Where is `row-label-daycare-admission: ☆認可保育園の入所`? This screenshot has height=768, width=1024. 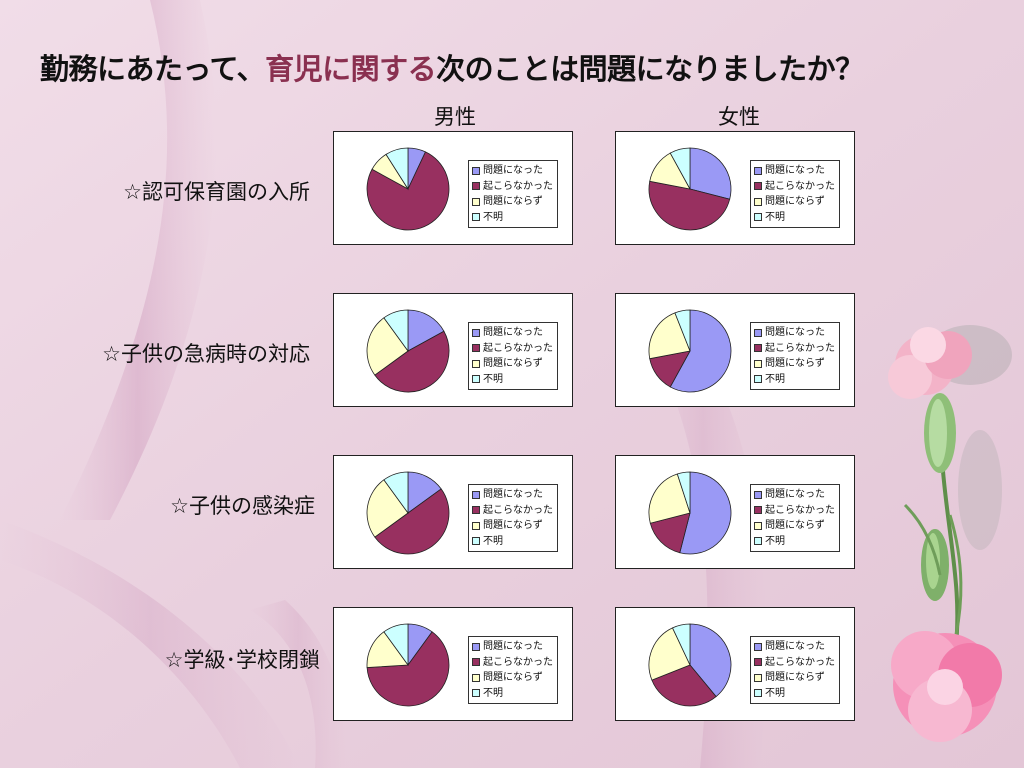 row-label-daycare-admission: ☆認可保育園の入所 is located at coordinates (216, 192).